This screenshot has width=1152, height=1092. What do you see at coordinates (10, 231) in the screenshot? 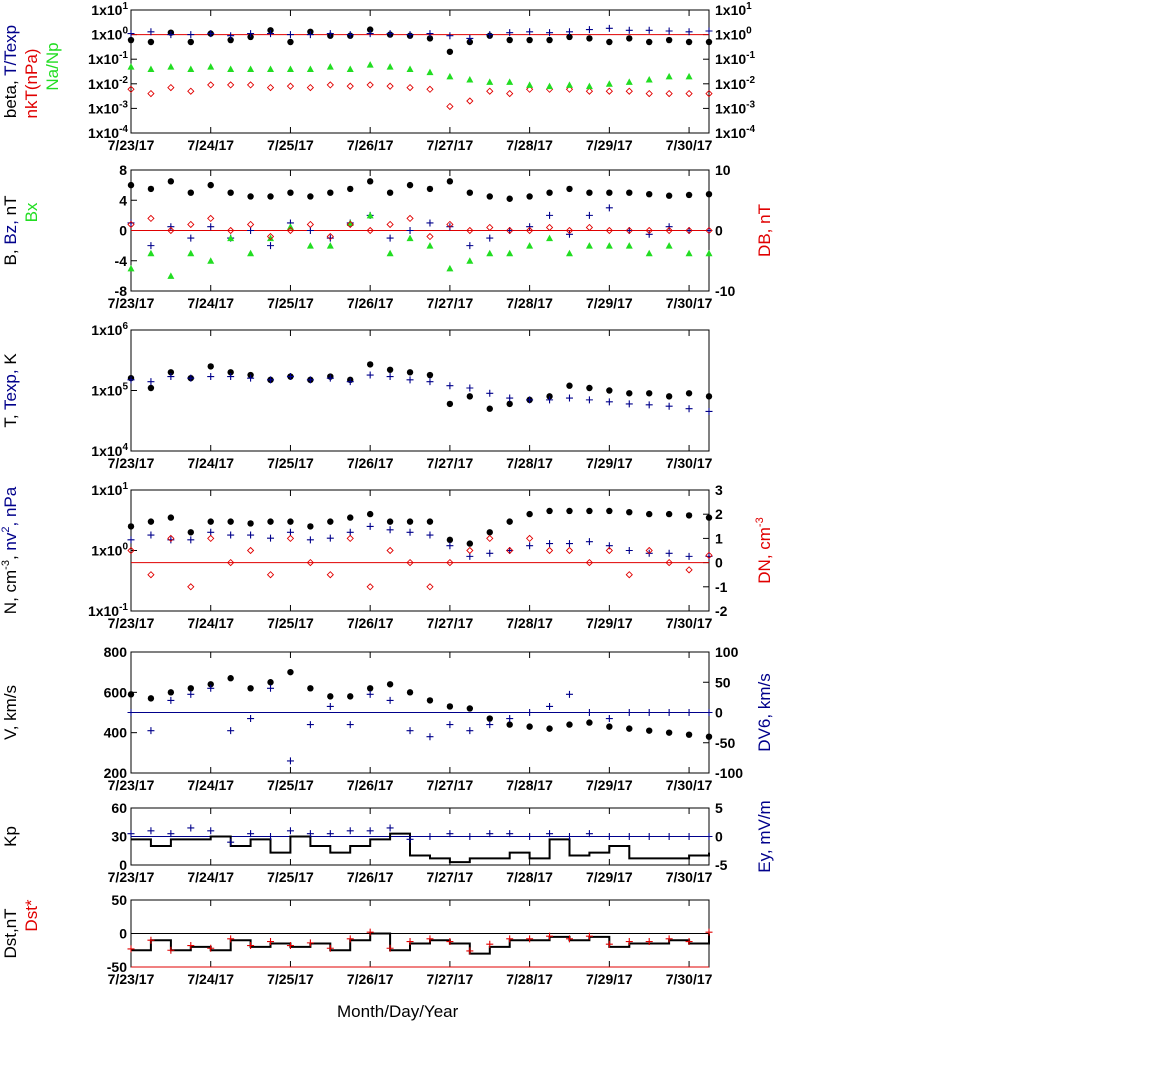
I see `y-axis-title: B, Bz, nT` at bounding box center [10, 231].